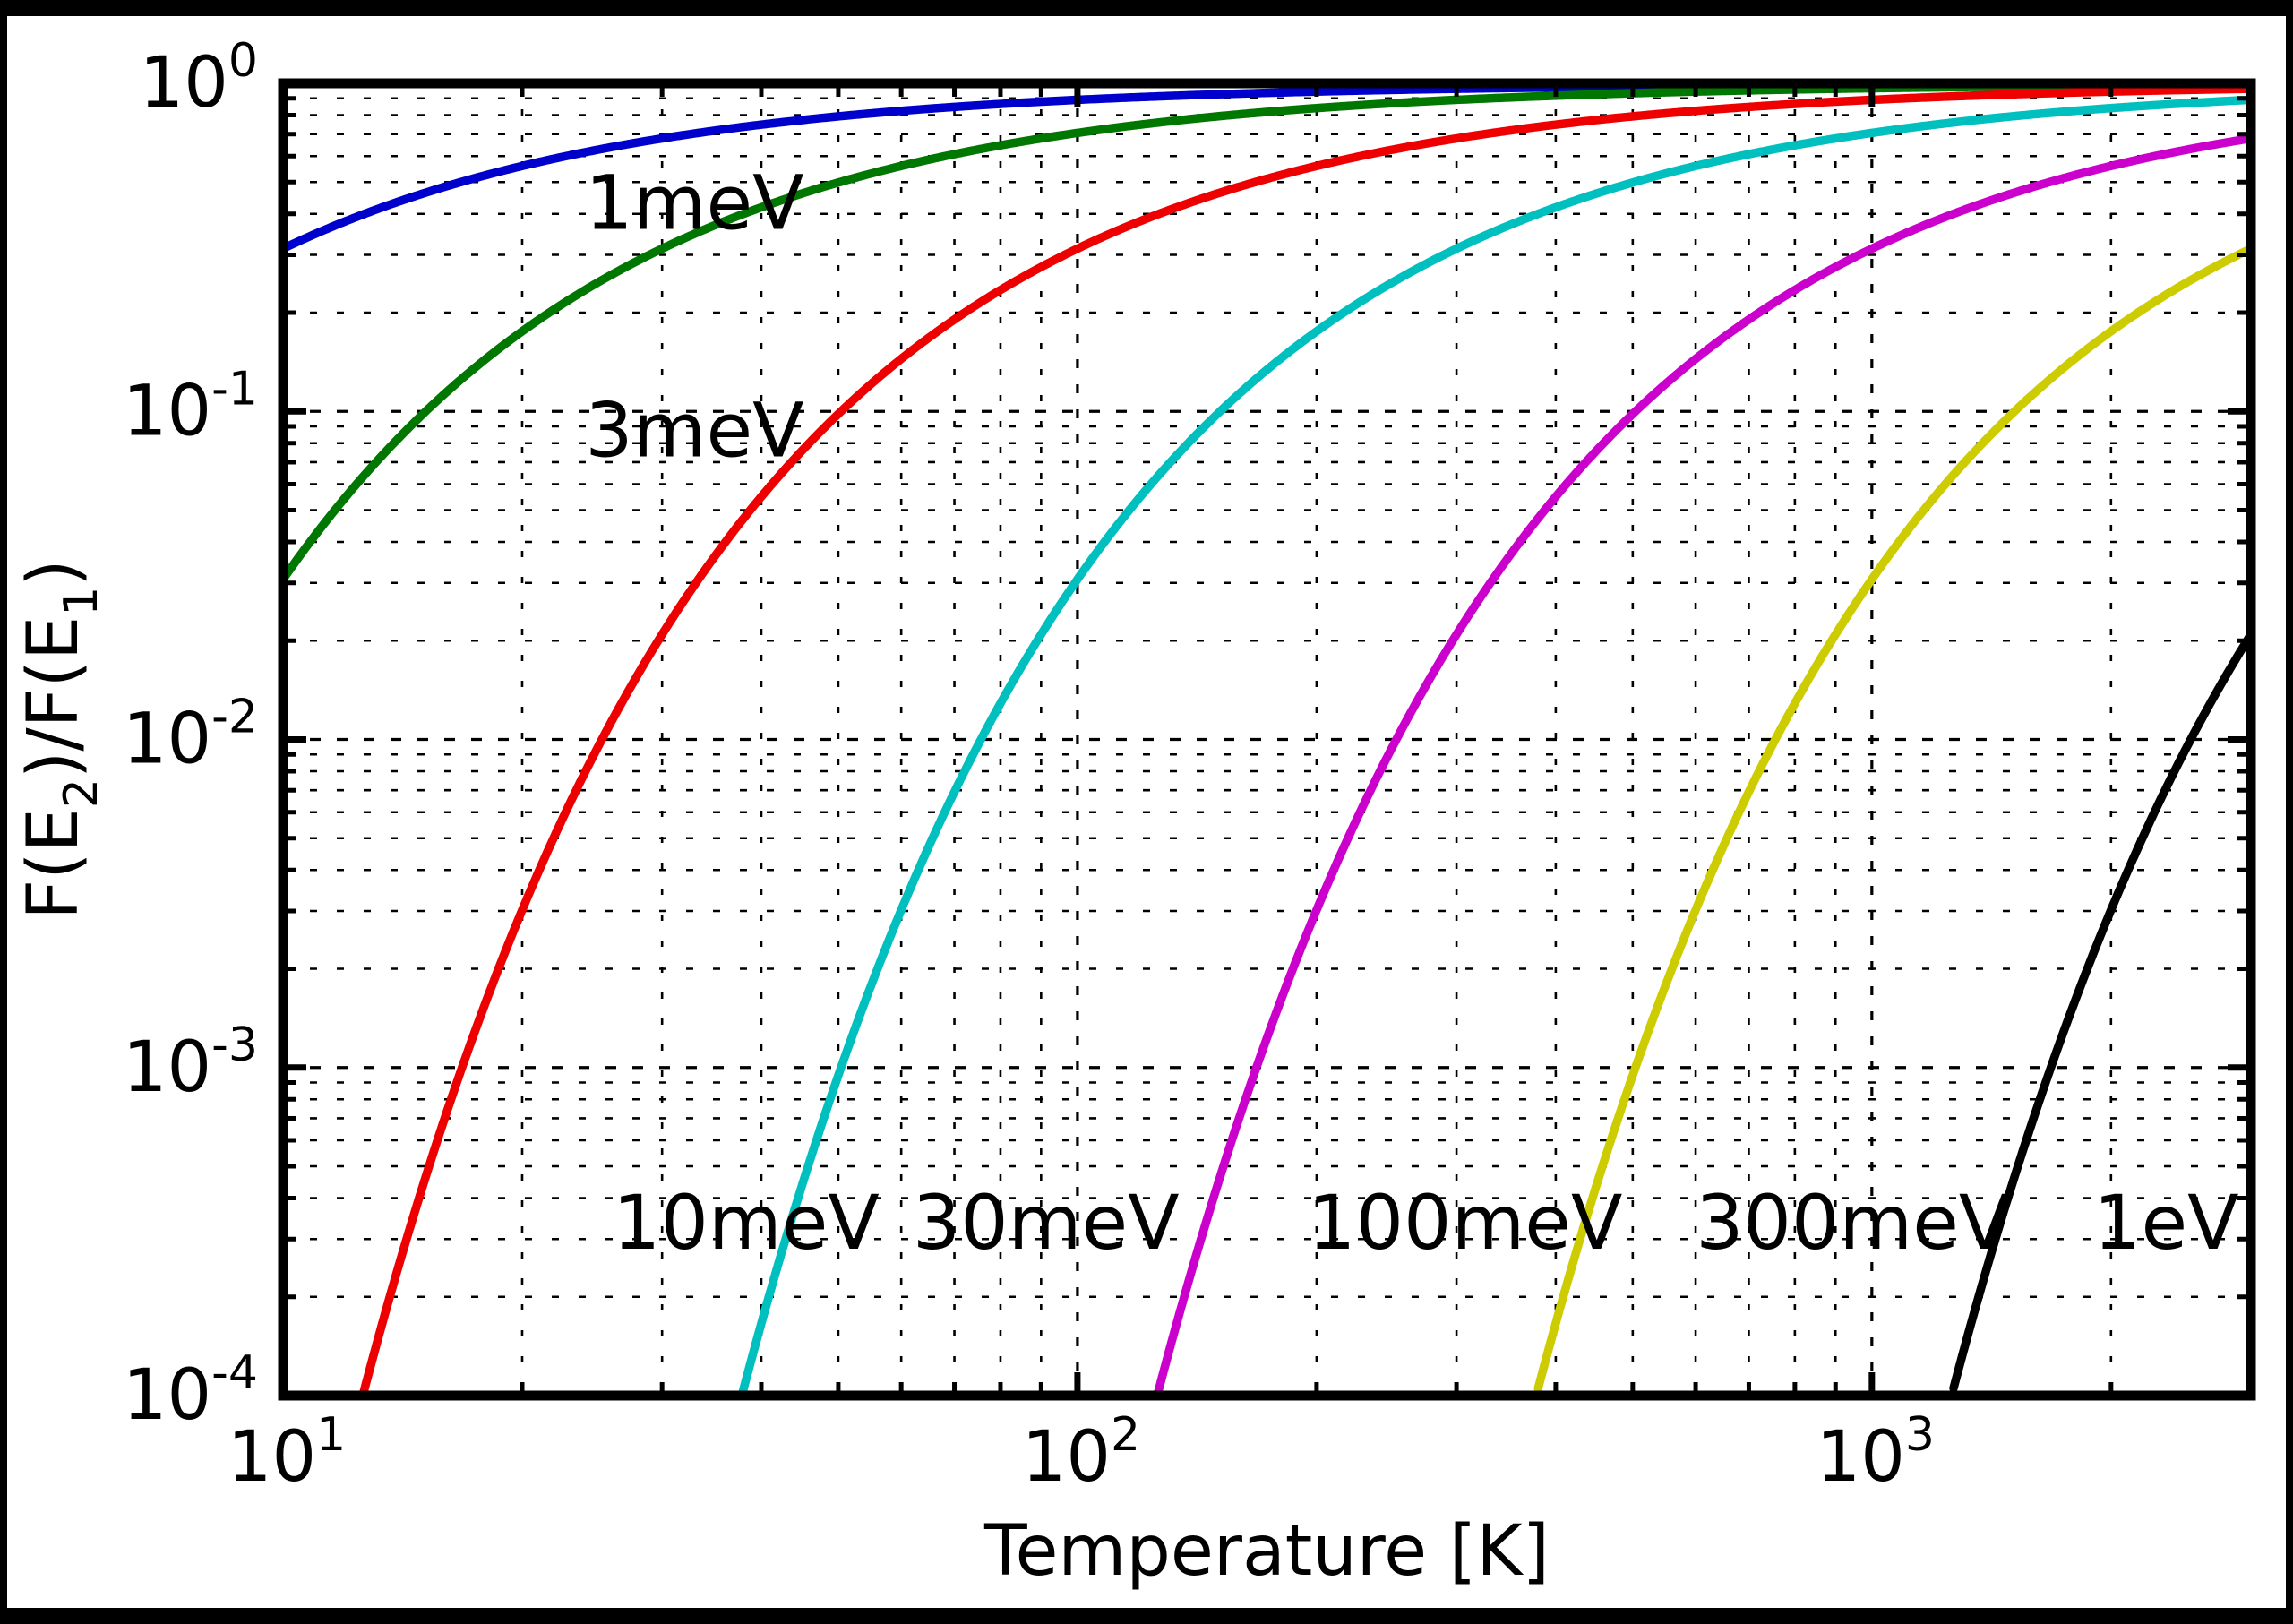  I want to click on tick-label: 10², so click(1081, 1453).